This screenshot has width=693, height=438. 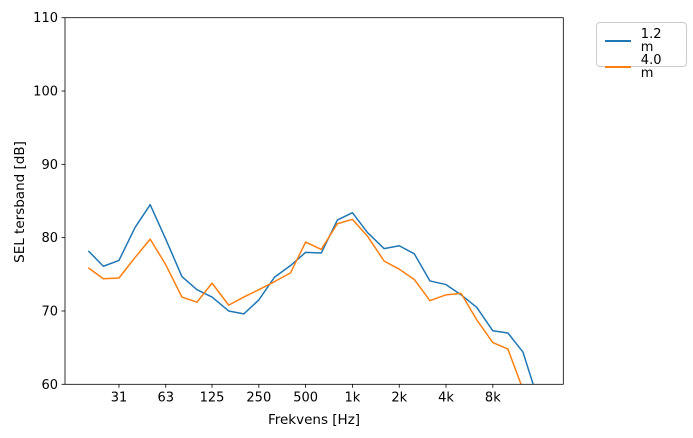 What do you see at coordinates (49, 385) in the screenshot?
I see `y-tick-label: 60` at bounding box center [49, 385].